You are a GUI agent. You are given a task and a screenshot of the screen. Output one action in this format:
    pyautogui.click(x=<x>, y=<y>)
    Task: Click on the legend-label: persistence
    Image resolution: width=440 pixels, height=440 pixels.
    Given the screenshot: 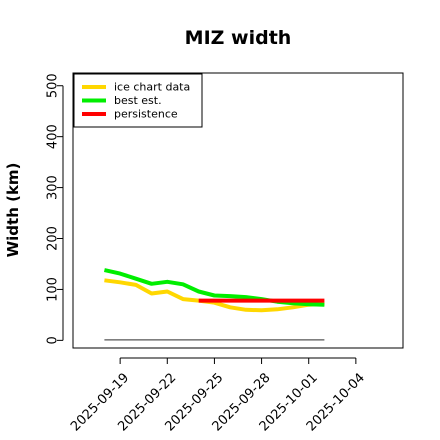 What is the action you would take?
    pyautogui.click(x=146, y=114)
    